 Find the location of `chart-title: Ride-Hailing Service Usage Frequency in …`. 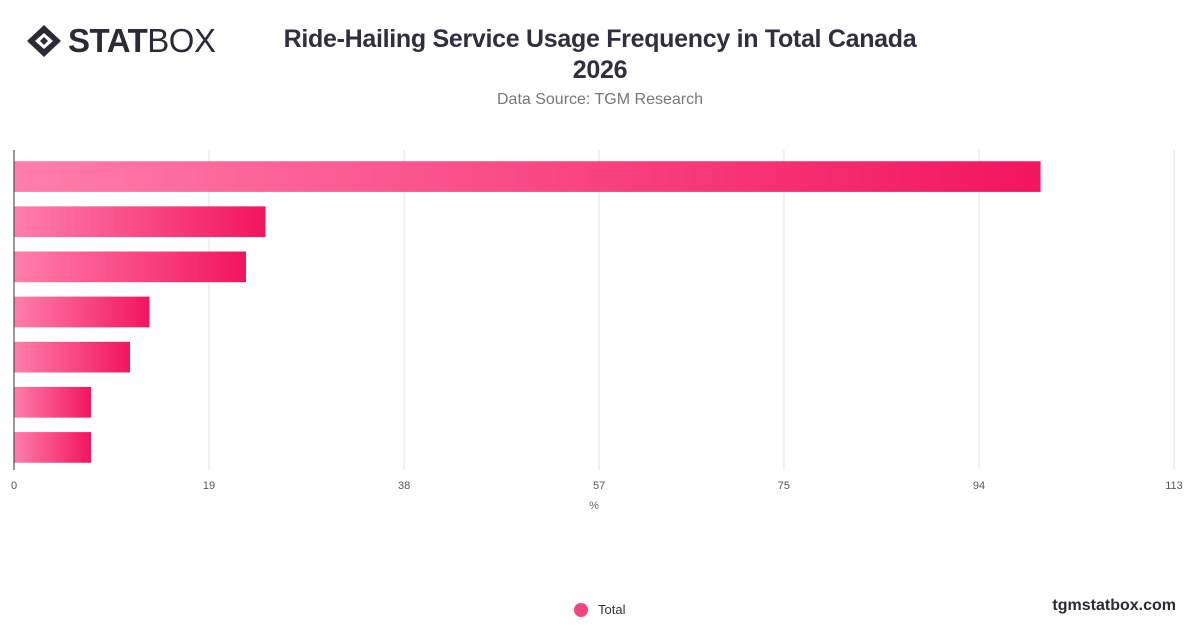

chart-title: Ride-Hailing Service Usage Frequency in … is located at coordinates (600, 55).